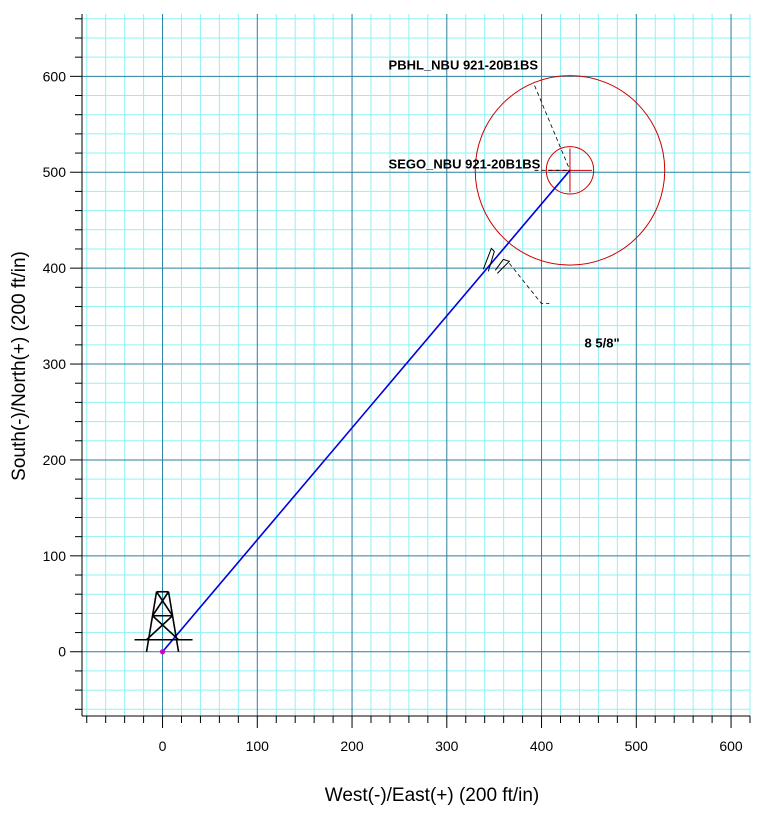 This screenshot has width=759, height=815. Describe the element at coordinates (55, 172) in the screenshot. I see `y-tick-label: 500` at that location.